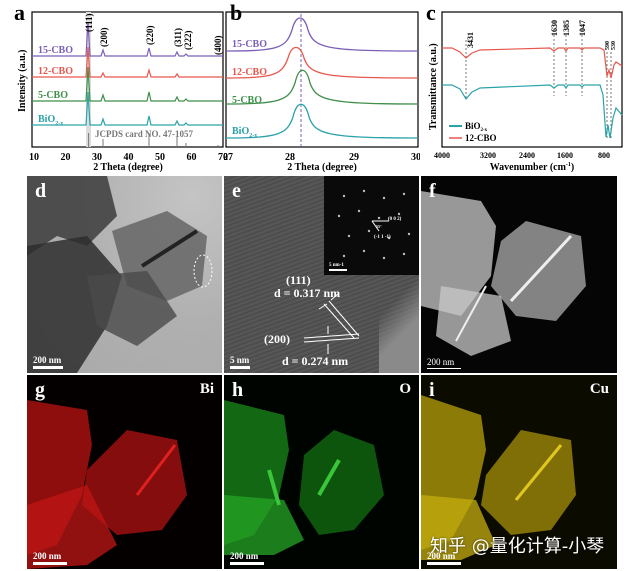 This screenshot has height=571, width=629. What do you see at coordinates (236, 12) in the screenshot?
I see `panel-label-b: b` at bounding box center [236, 12].